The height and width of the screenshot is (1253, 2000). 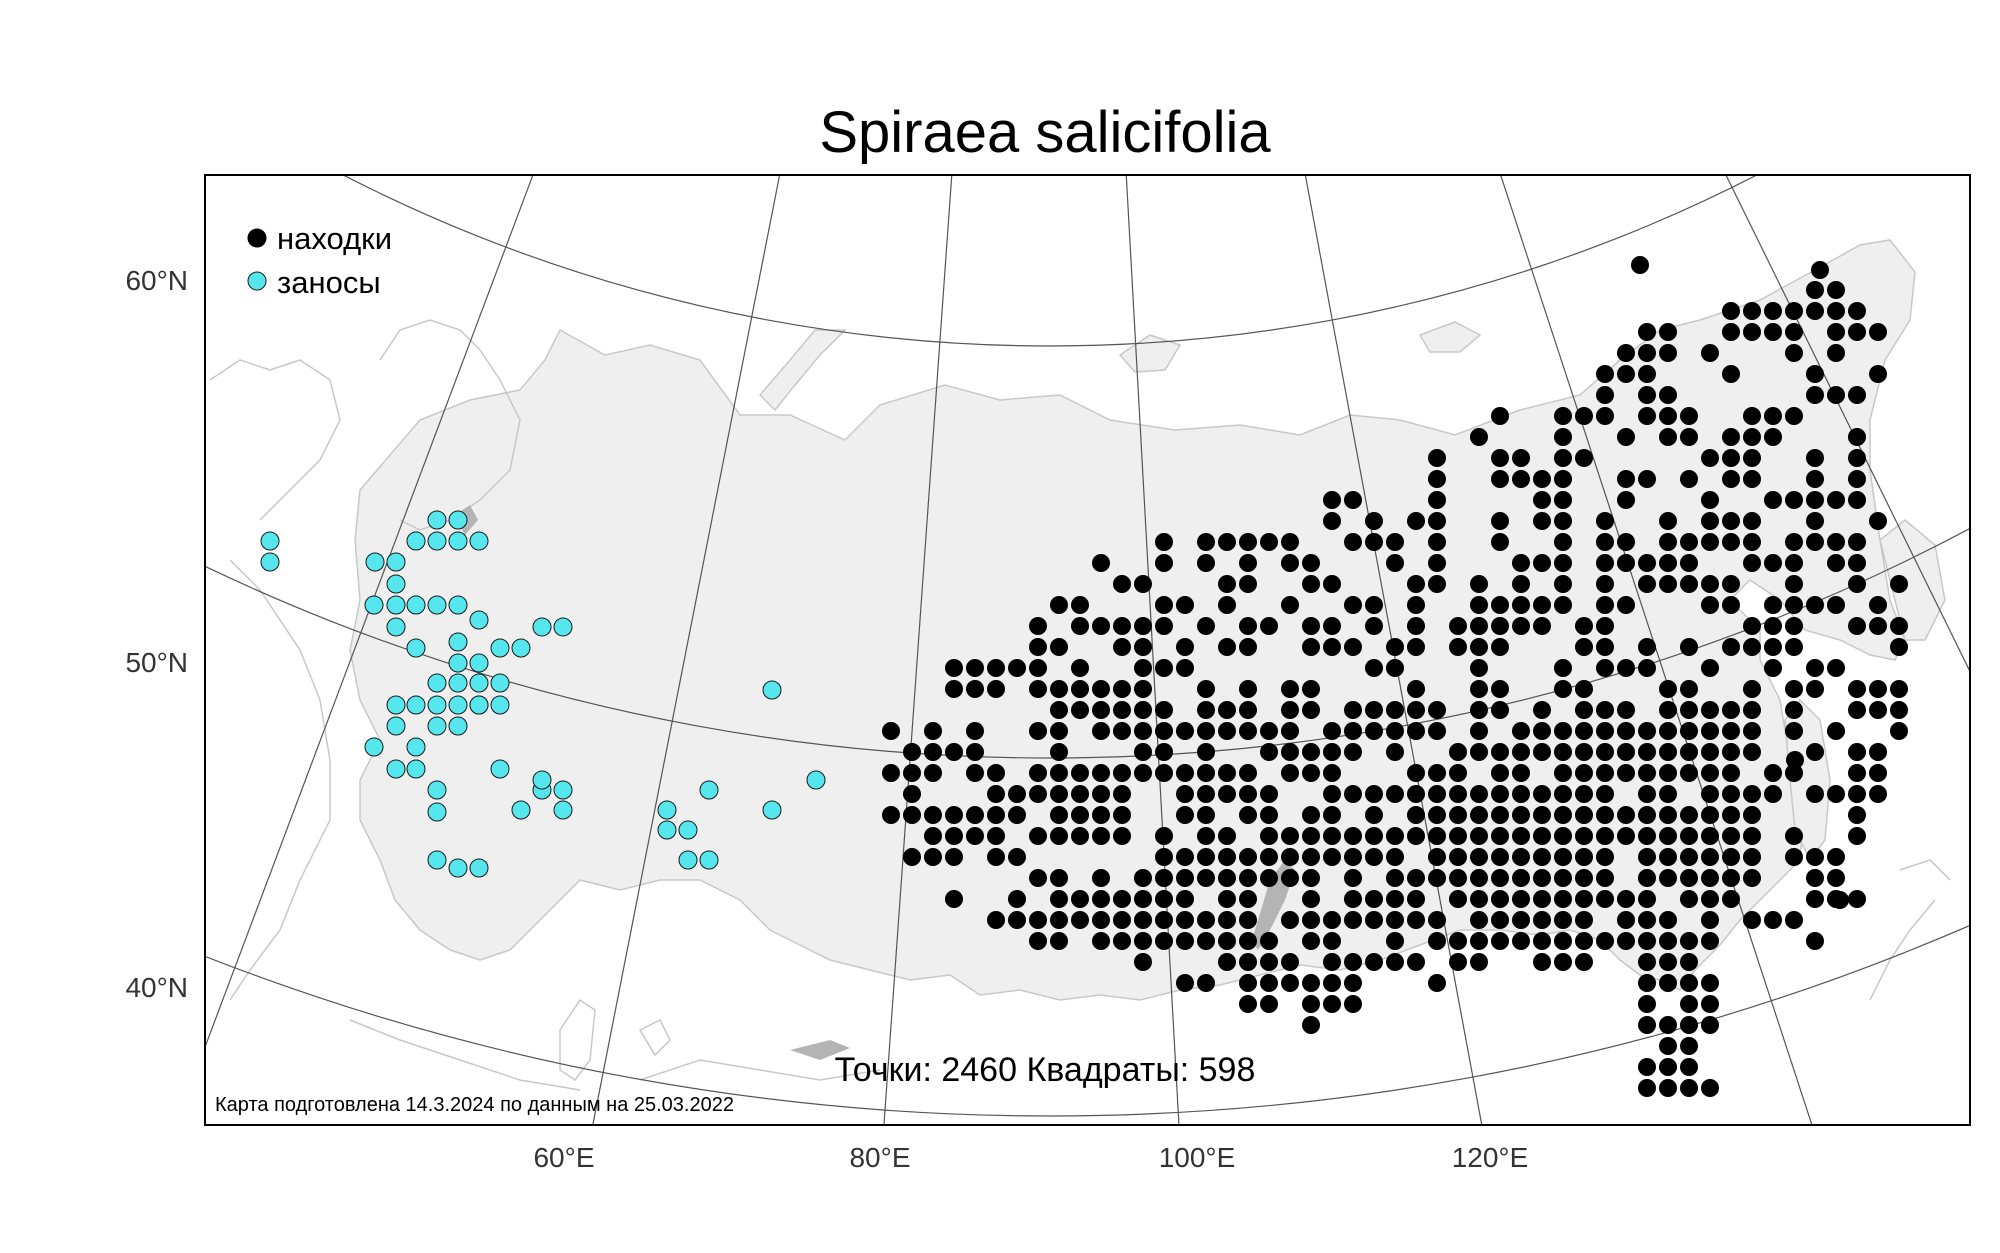 What do you see at coordinates (1393, 650) in the screenshot?
I see `meridian-120e` at bounding box center [1393, 650].